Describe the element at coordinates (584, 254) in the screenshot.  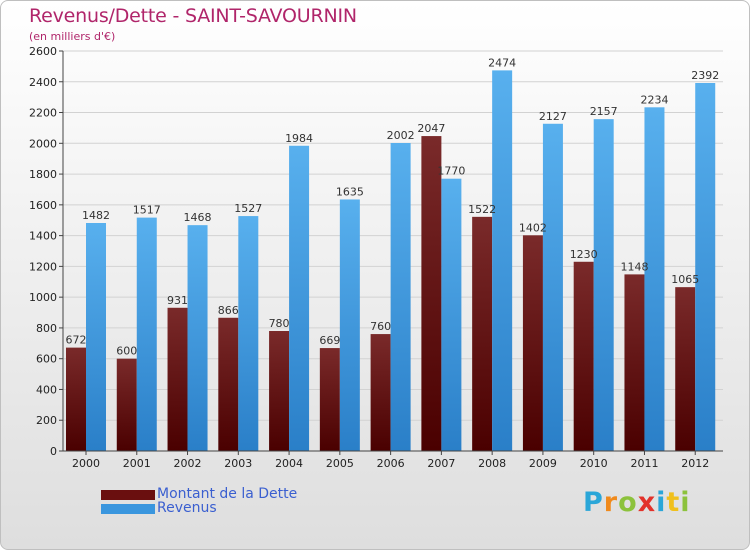
I see `data-label-dette: 1230` at that location.